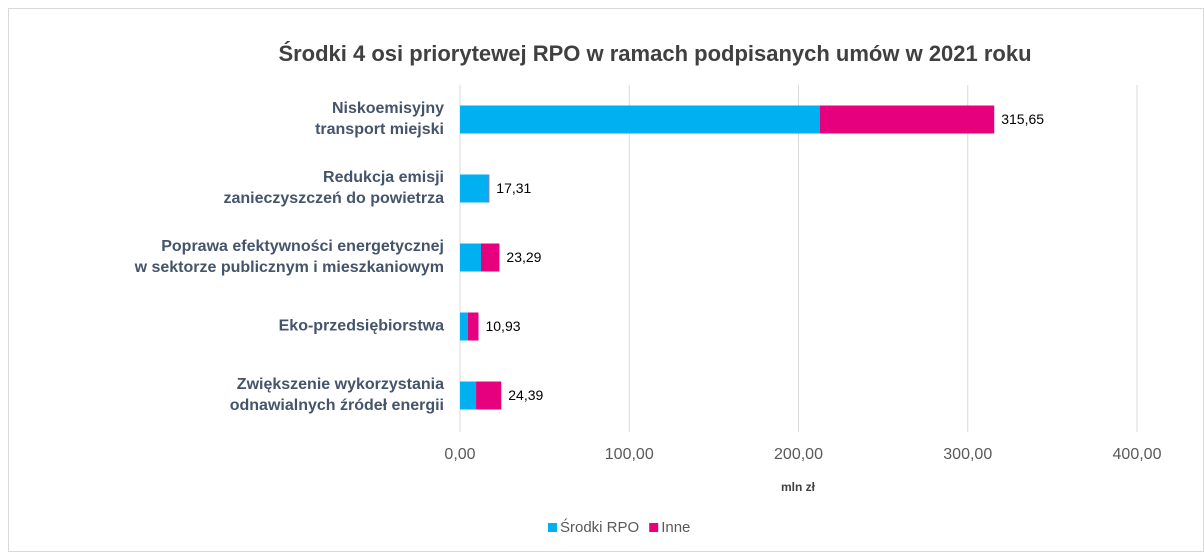 The width and height of the screenshot is (1204, 557). What do you see at coordinates (379, 129) in the screenshot?
I see `y-tick-label: transport miejski` at bounding box center [379, 129].